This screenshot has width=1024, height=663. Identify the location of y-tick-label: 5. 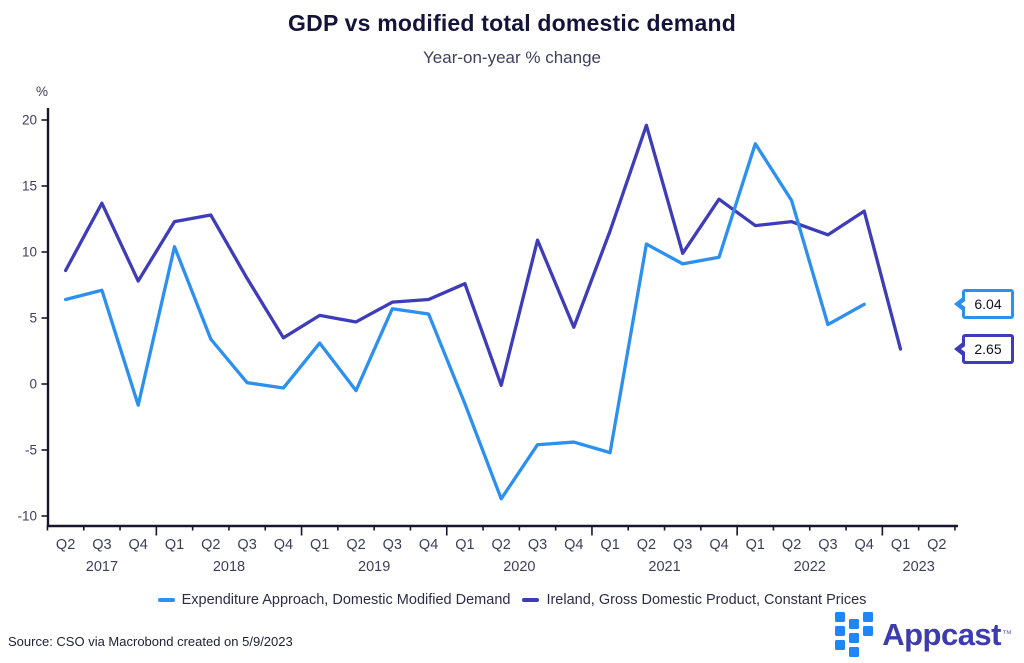
(33, 318).